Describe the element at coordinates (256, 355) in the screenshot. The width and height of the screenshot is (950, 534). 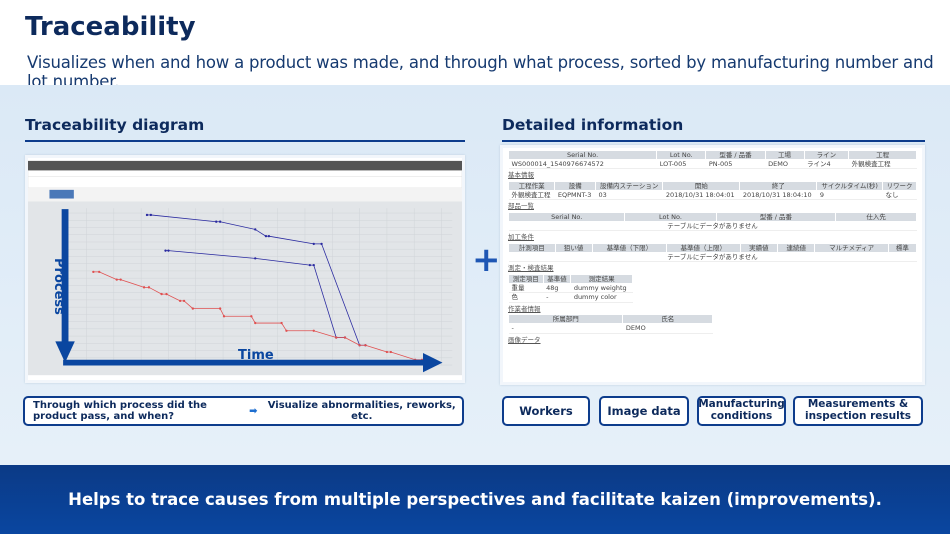
I see `time-axis-label: Time` at that location.